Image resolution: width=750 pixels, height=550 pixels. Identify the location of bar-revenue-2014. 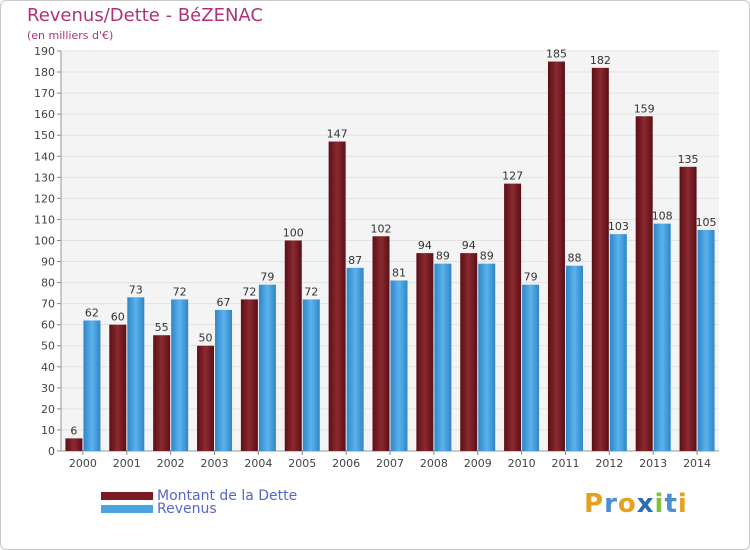
(706, 340).